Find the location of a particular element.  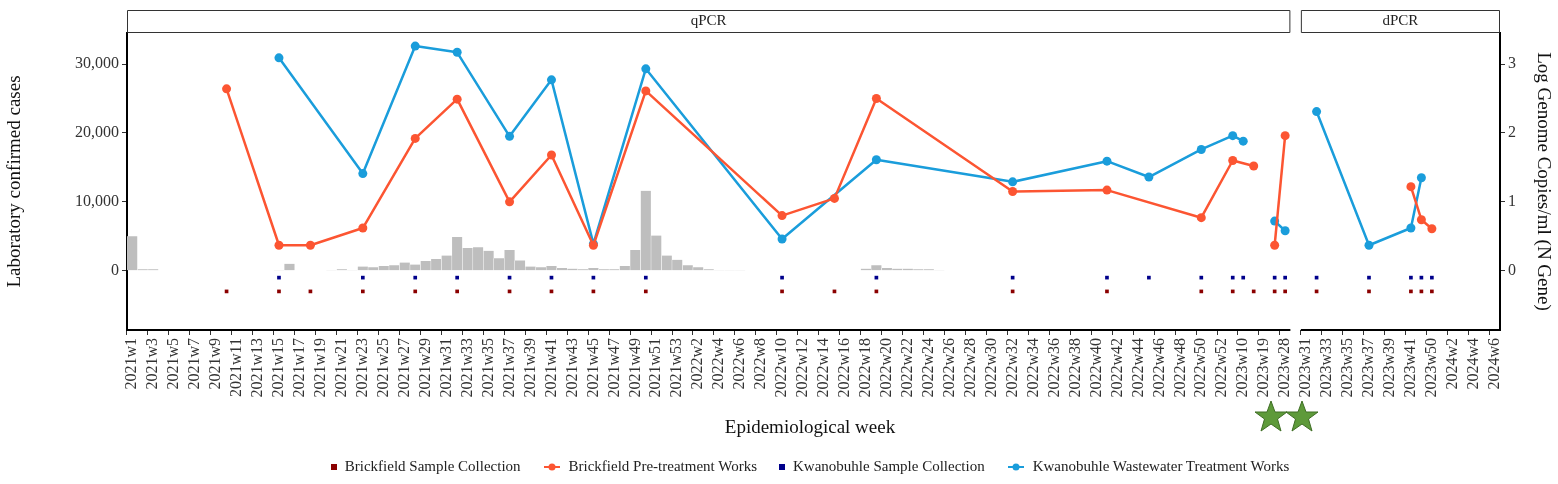

x-tick-label: 2022w2 is located at coordinates (697, 364).